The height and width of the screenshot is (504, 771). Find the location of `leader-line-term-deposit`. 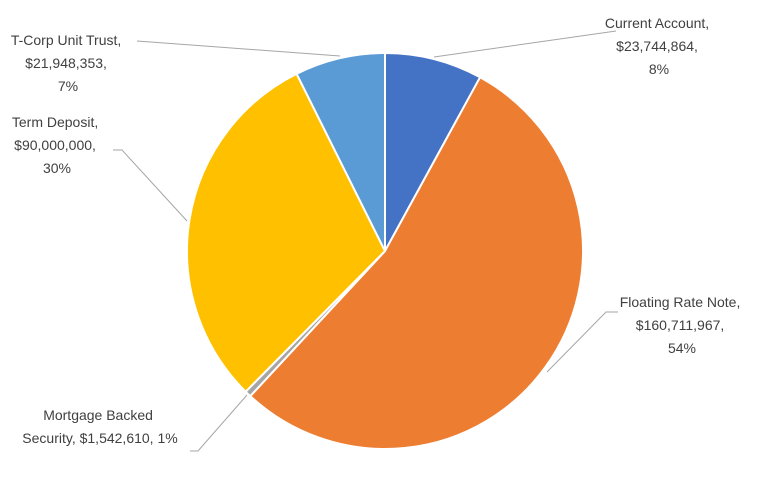

leader-line-term-deposit is located at coordinates (150, 185).